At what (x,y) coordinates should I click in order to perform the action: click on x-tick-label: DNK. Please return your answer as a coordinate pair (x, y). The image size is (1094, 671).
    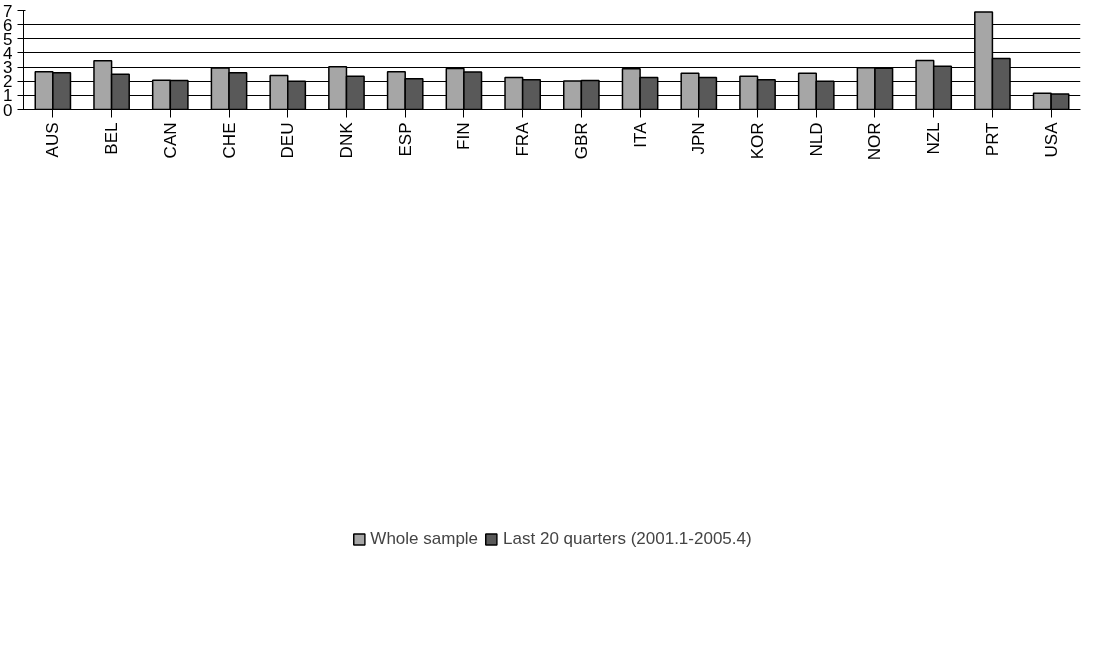
    Looking at the image, I should click on (346, 140).